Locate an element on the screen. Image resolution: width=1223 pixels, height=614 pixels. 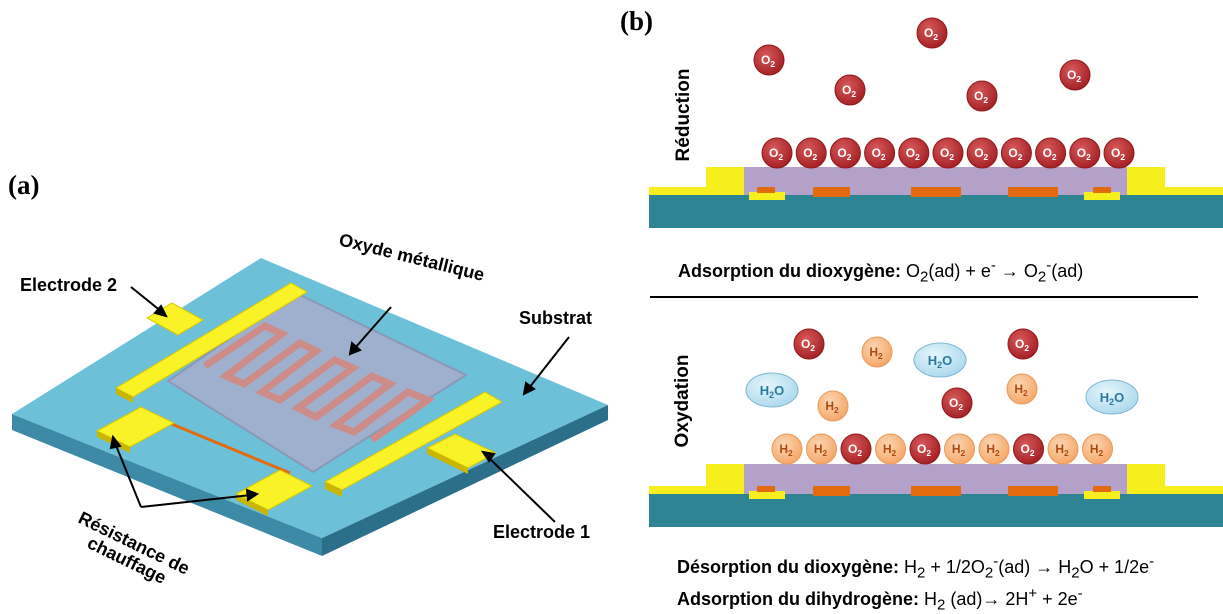
yellow-strip-left-top is located at coordinates (699, 191).